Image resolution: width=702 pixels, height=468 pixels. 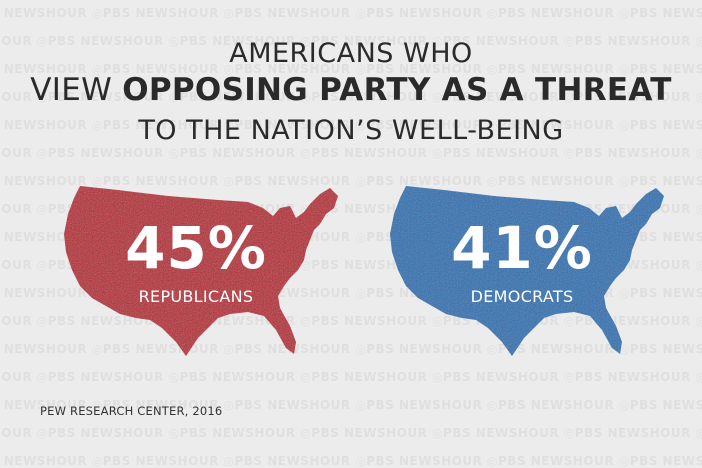 I want to click on title-line-3: TO THE NATION’S WELL-BEING, so click(x=351, y=130).